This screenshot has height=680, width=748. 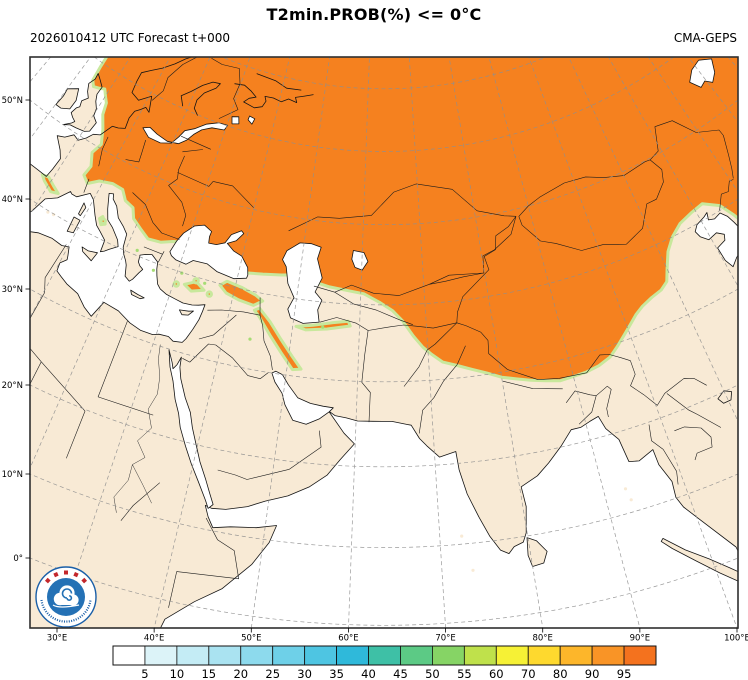 What do you see at coordinates (12, 200) in the screenshot?
I see `lat-tick-label: 40°N` at bounding box center [12, 200].